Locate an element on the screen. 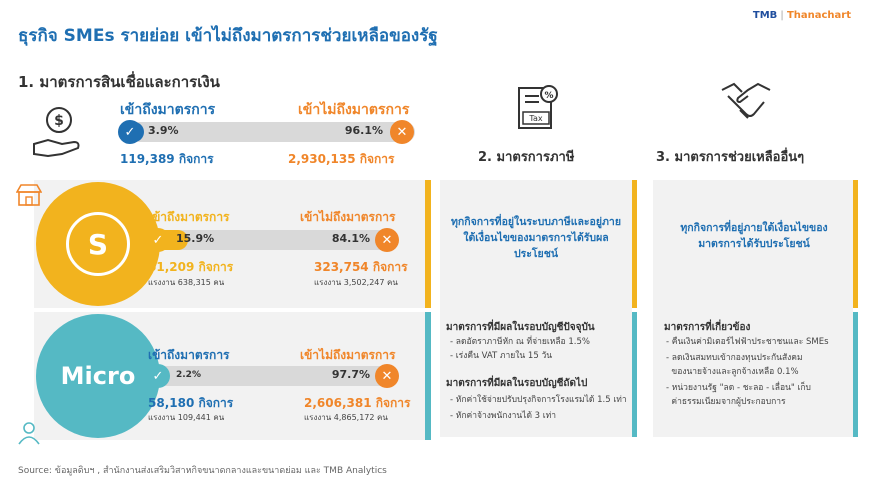  section3-panel is located at coordinates (753, 308).